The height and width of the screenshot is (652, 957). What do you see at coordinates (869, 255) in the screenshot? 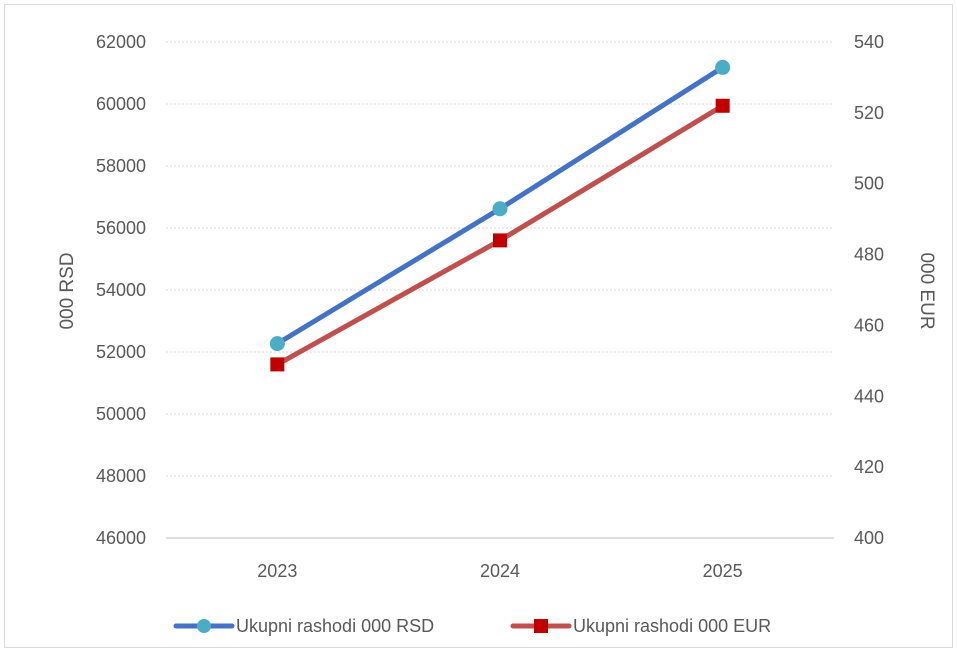
I see `right-tick-label: 480` at bounding box center [869, 255].